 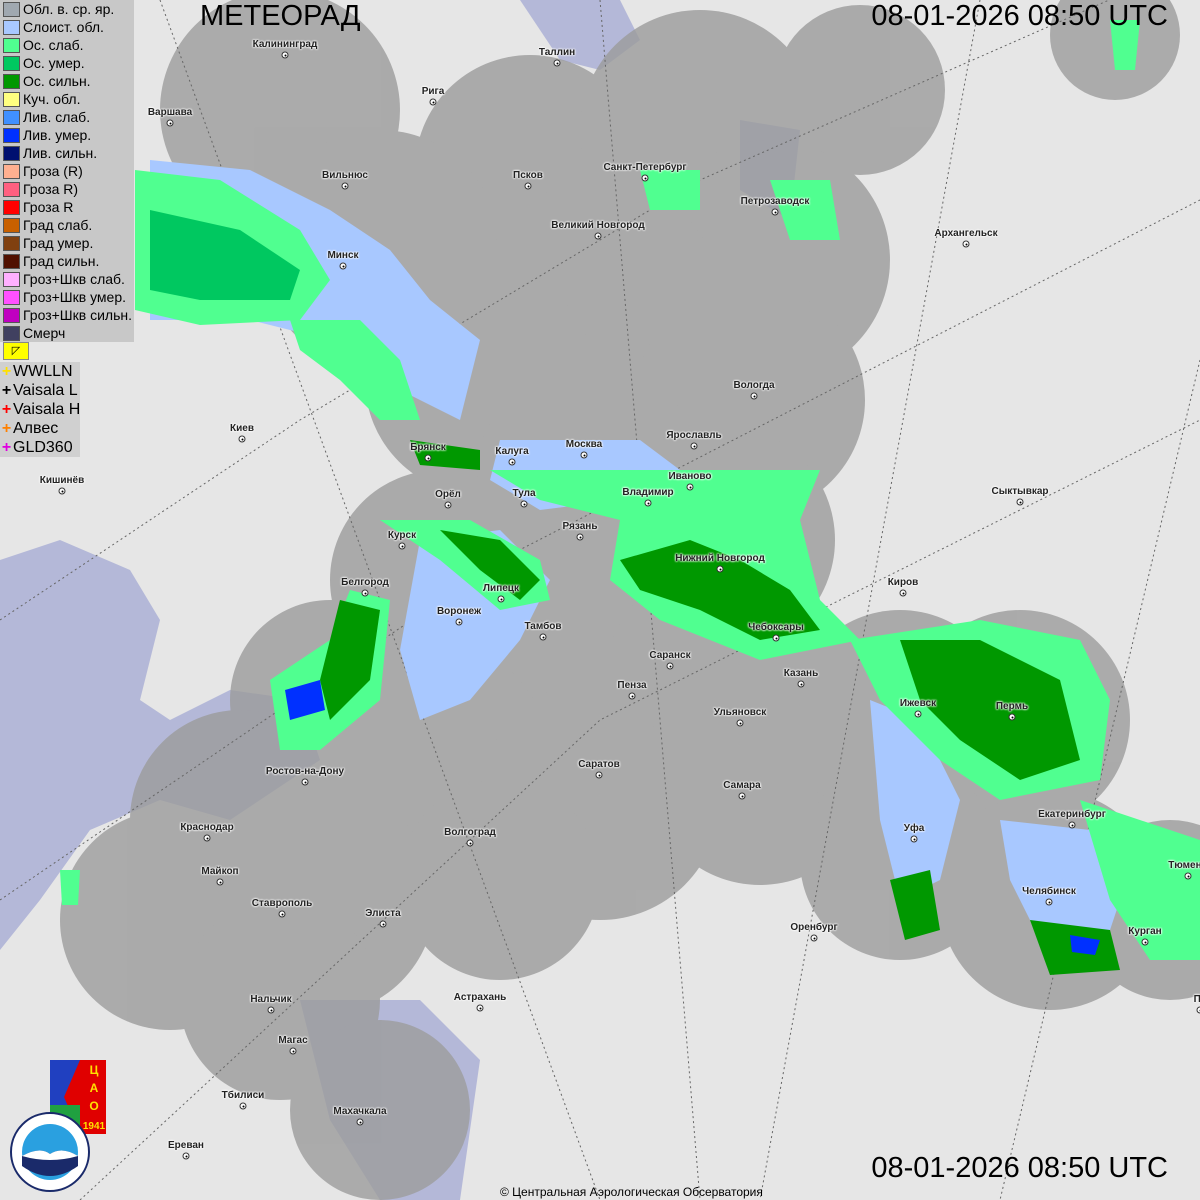 What do you see at coordinates (61, 261) in the screenshot?
I see `legend-label: Град сильн.` at bounding box center [61, 261].